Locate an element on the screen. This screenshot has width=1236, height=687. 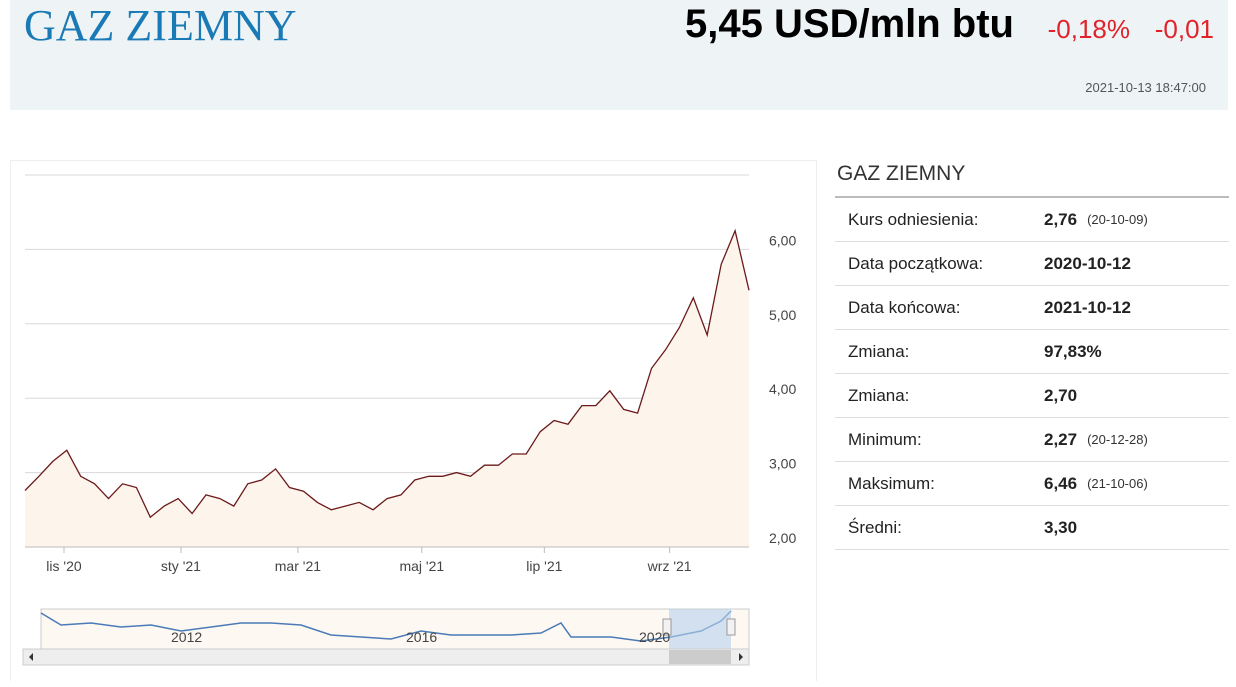
y-tick-label: 5,00 is located at coordinates (782, 315).